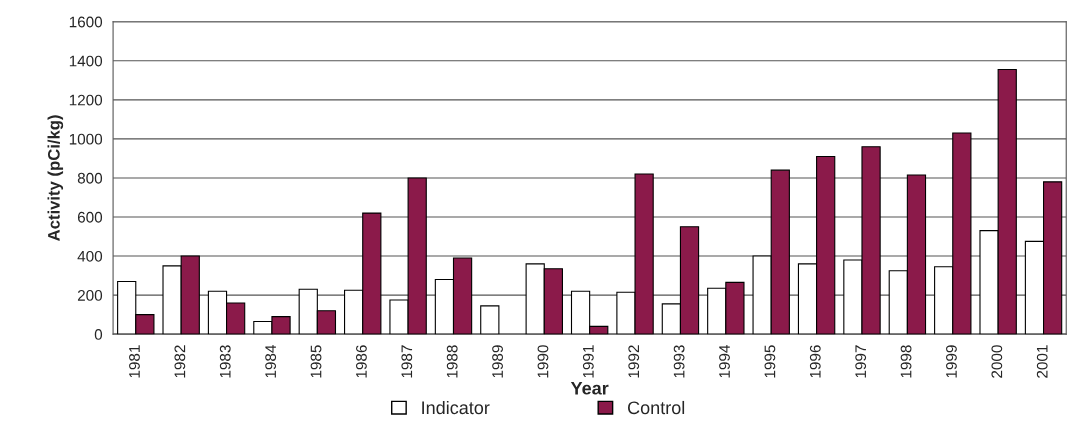 This screenshot has height=434, width=1077. I want to click on x-tick-label: 1990, so click(543, 361).